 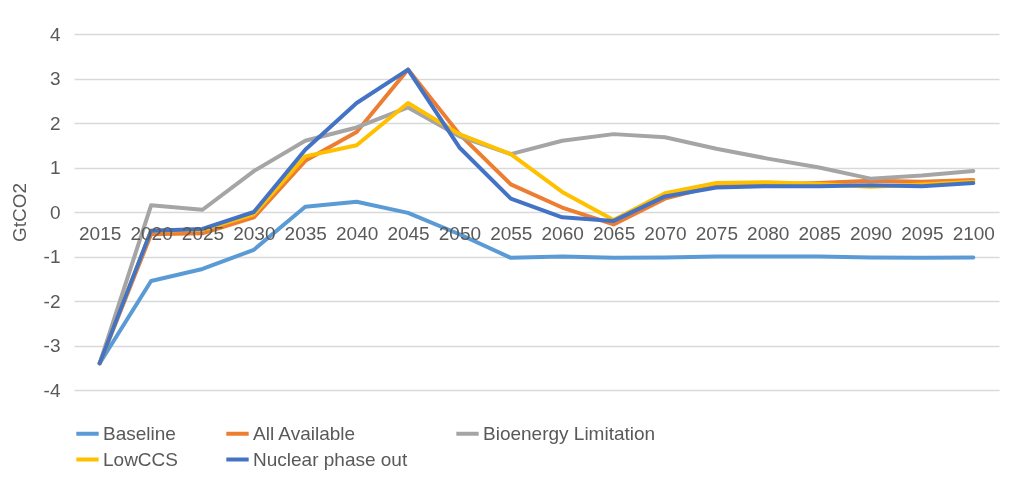 I want to click on x-tick-label: 2090, so click(x=871, y=233).